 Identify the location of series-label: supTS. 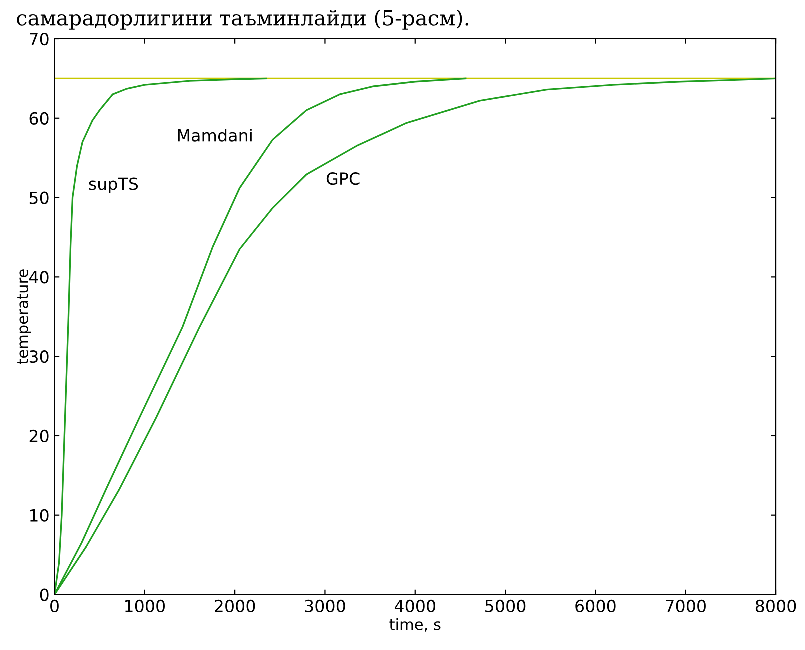
(113, 186).